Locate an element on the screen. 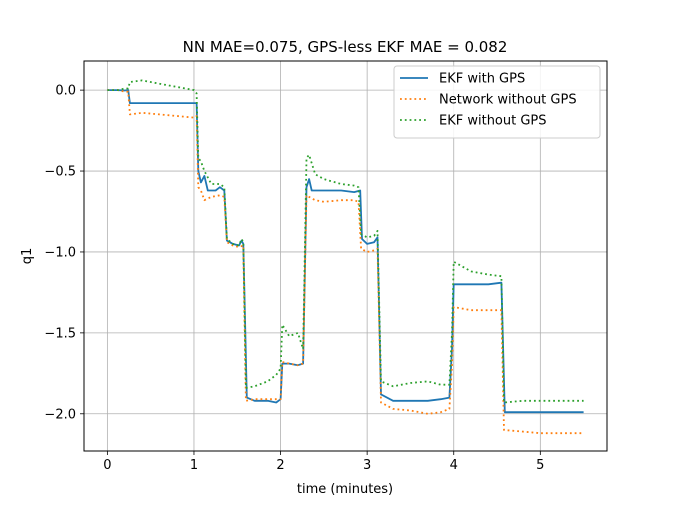 The image size is (675, 507). x-tick-label: 1 is located at coordinates (194, 465).